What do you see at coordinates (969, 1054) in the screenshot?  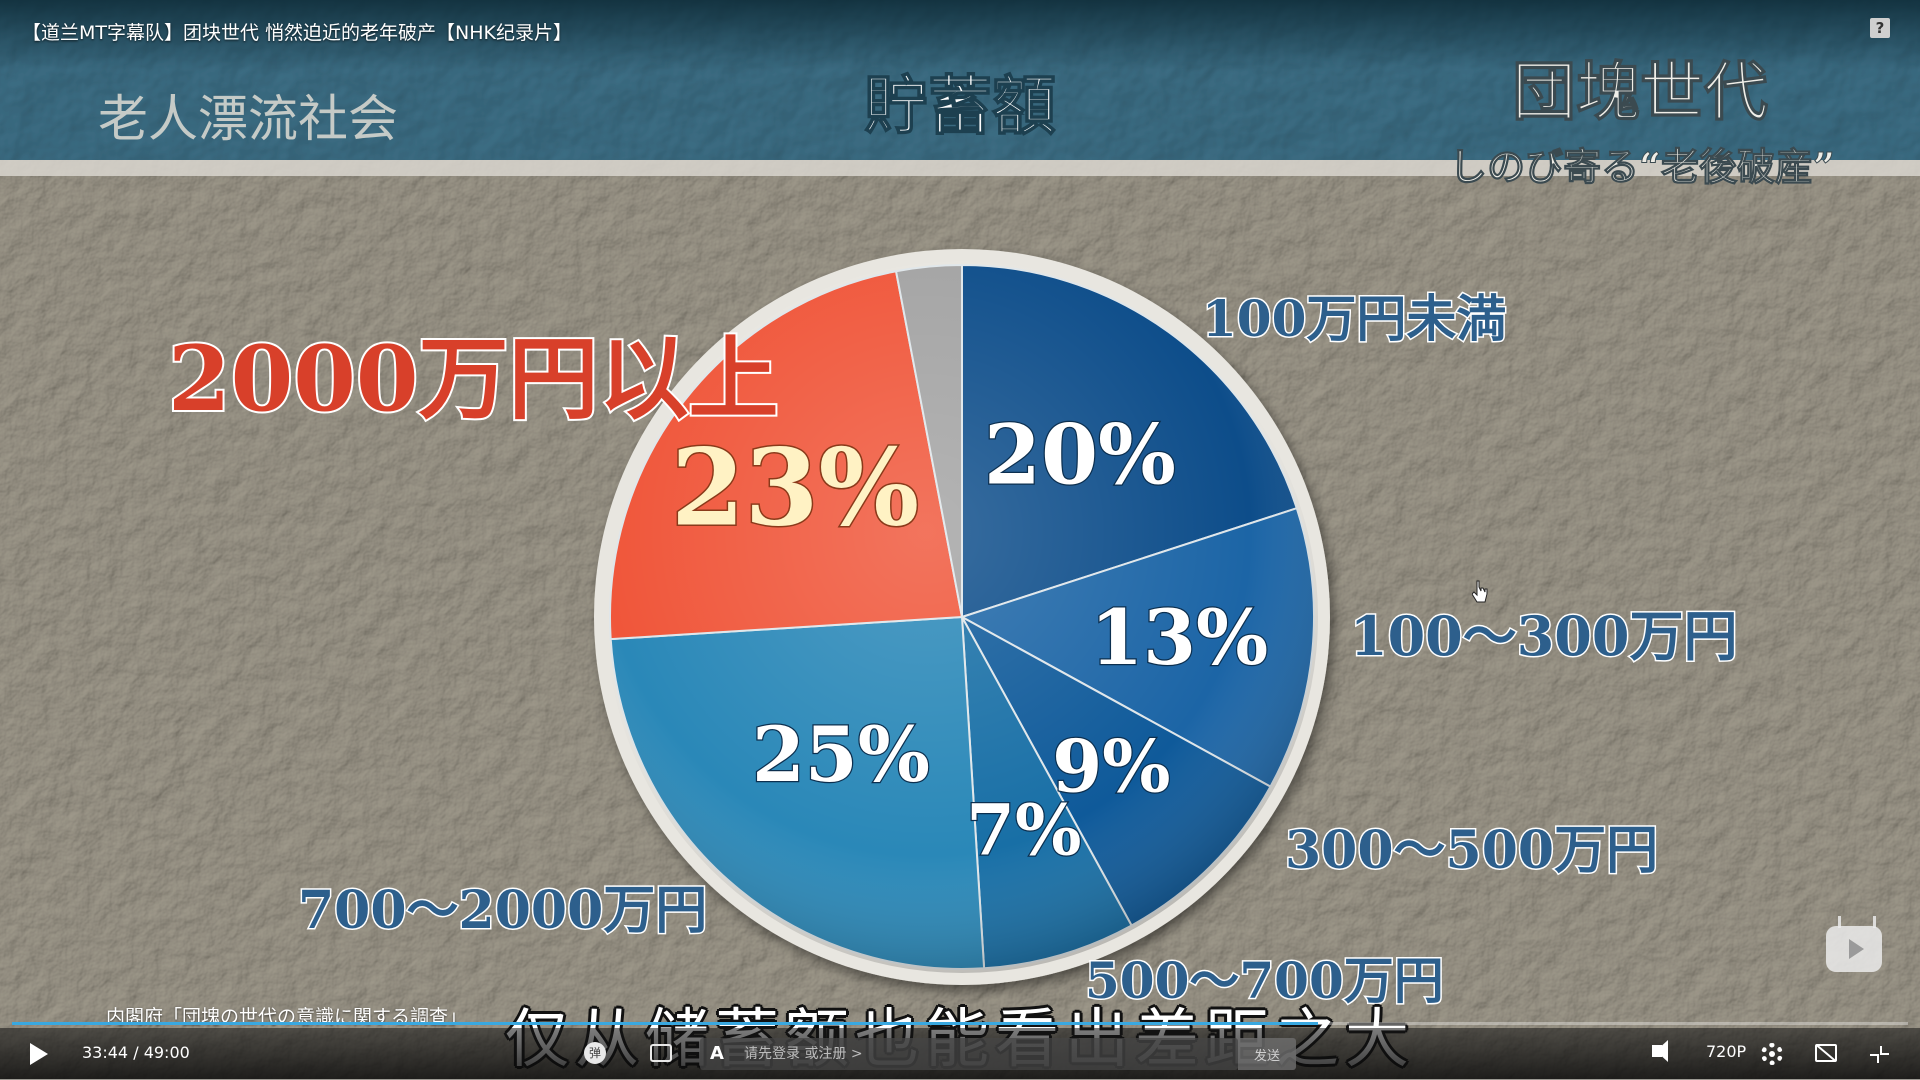 I see `danmaku-input` at bounding box center [969, 1054].